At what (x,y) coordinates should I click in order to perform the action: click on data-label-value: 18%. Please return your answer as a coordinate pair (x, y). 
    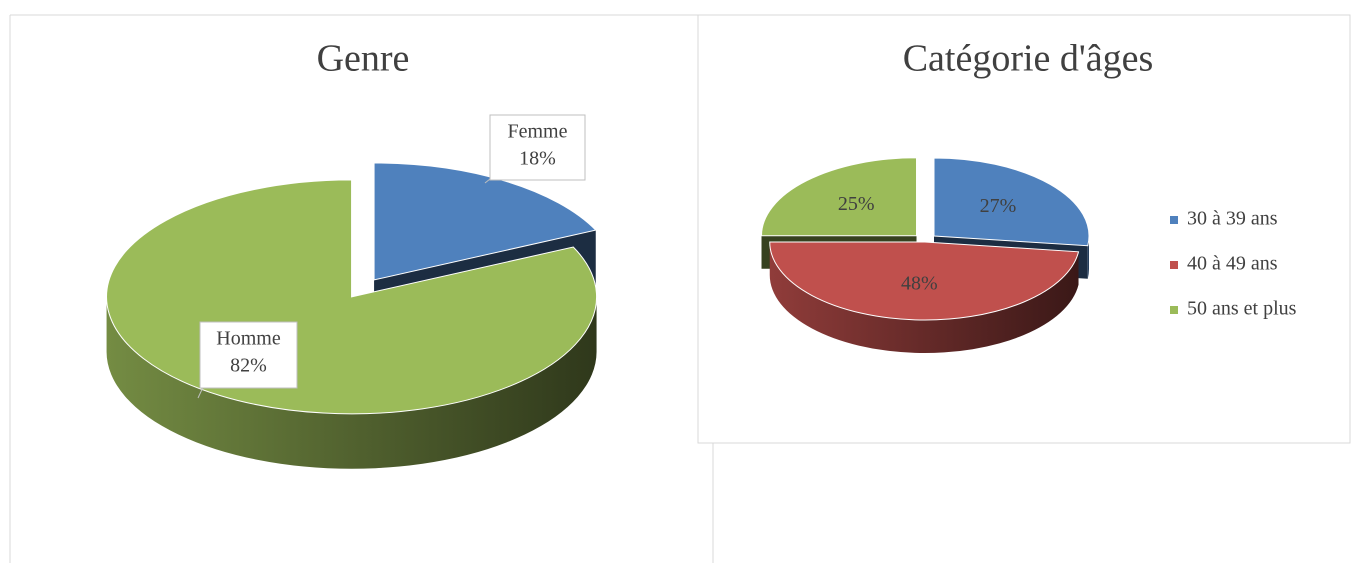
    Looking at the image, I should click on (537, 159).